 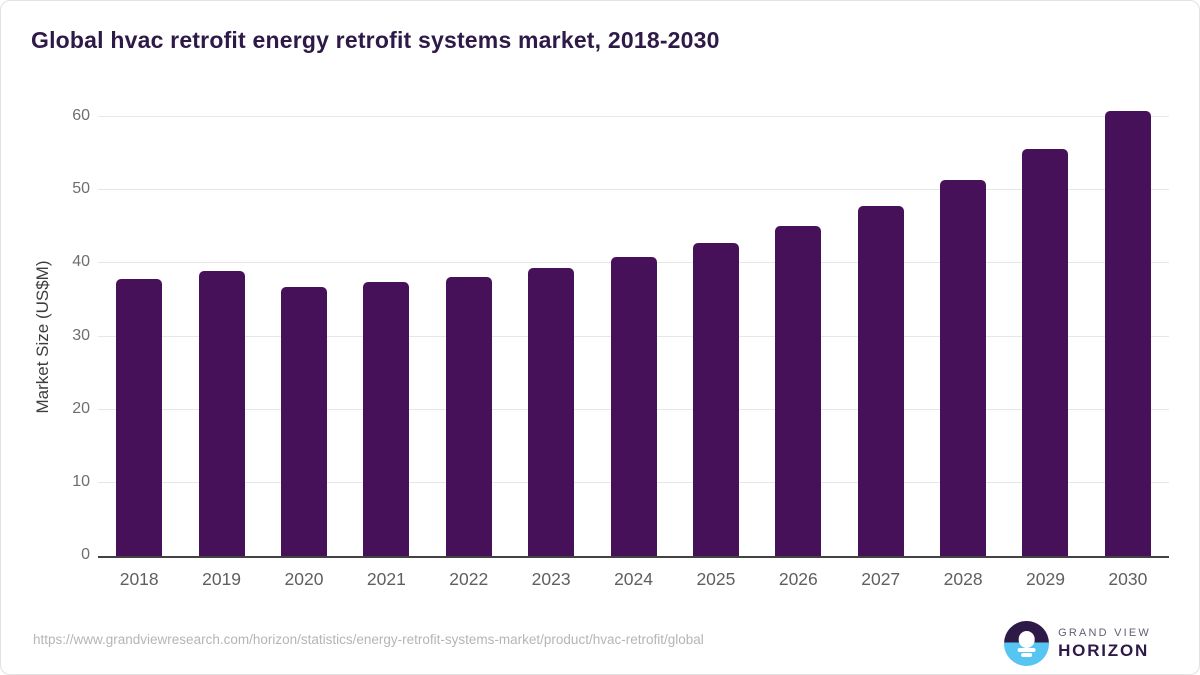 What do you see at coordinates (551, 411) in the screenshot?
I see `bar-2023` at bounding box center [551, 411].